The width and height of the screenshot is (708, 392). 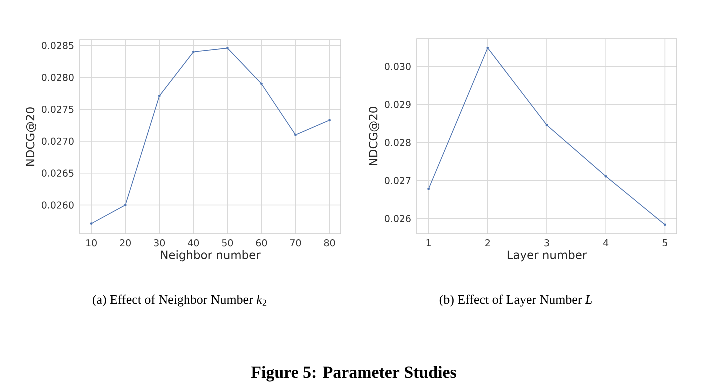 What do you see at coordinates (398, 218) in the screenshot?
I see `y-tick-label: 0.026` at bounding box center [398, 218].